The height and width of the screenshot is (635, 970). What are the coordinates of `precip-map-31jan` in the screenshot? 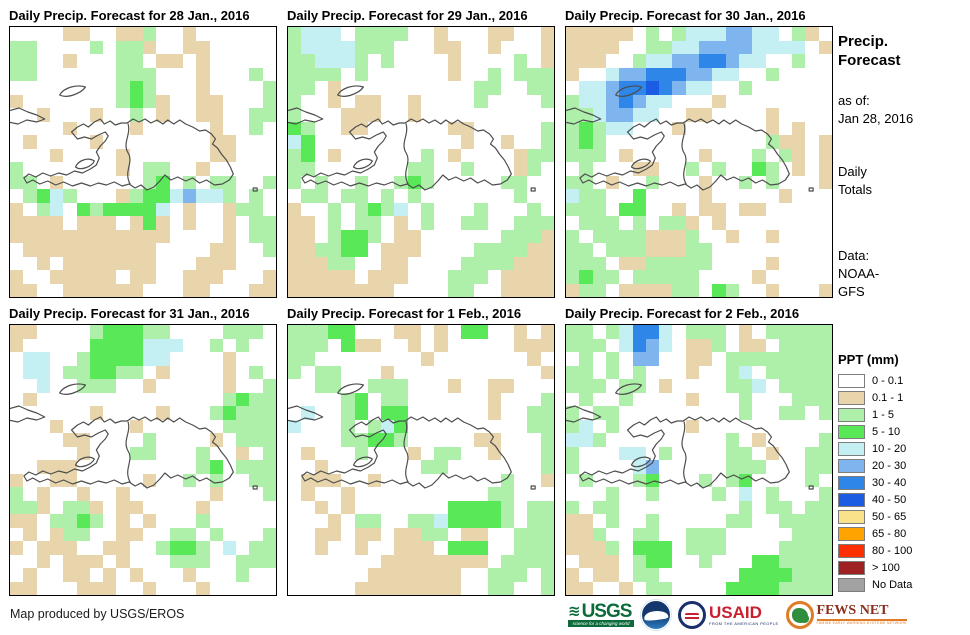 It's located at (143, 460).